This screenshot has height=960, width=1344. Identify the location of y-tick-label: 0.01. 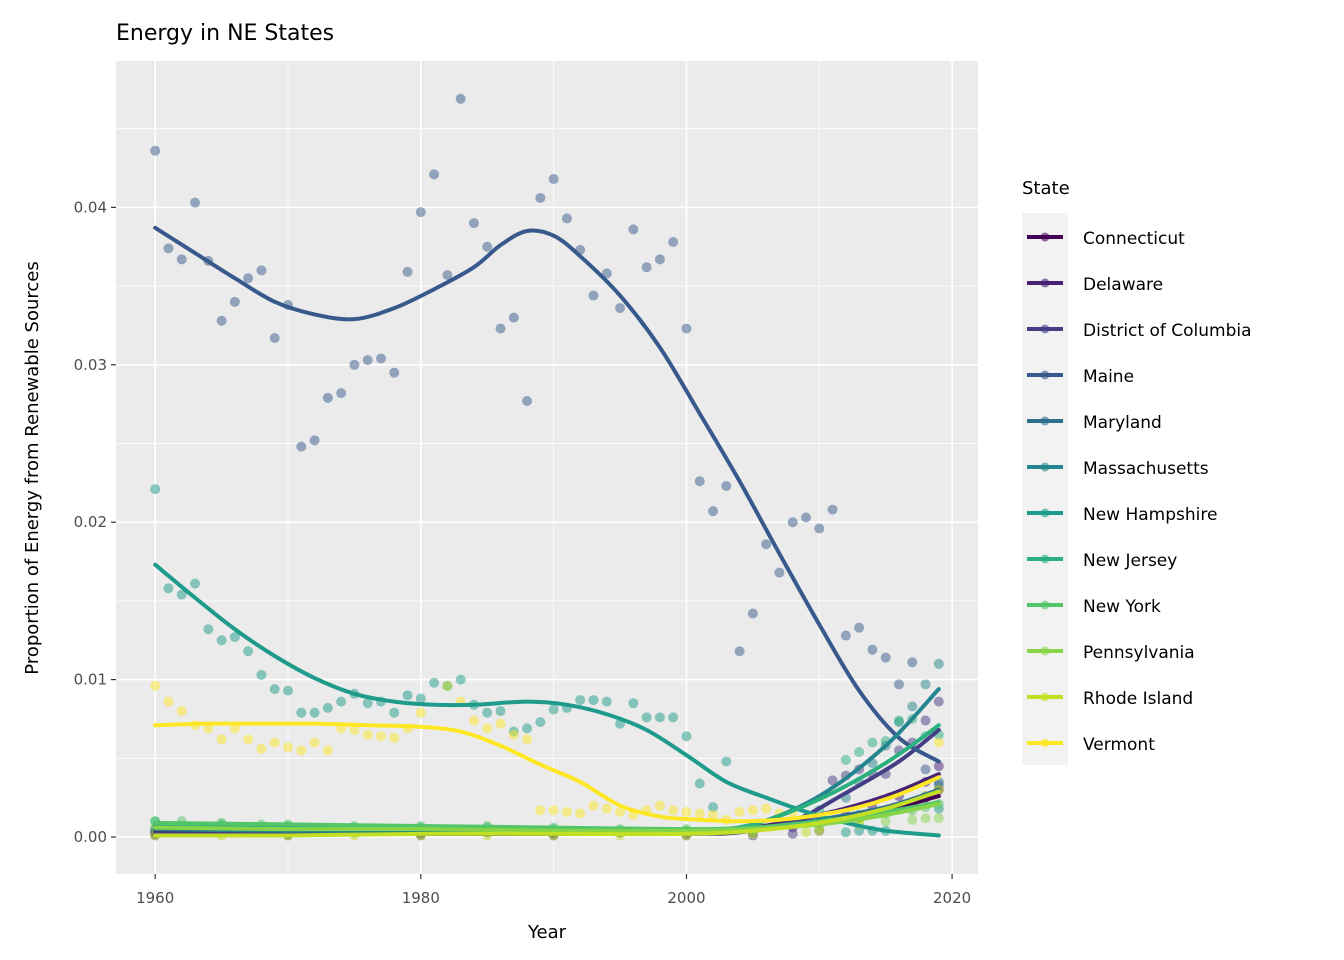
(90, 680).